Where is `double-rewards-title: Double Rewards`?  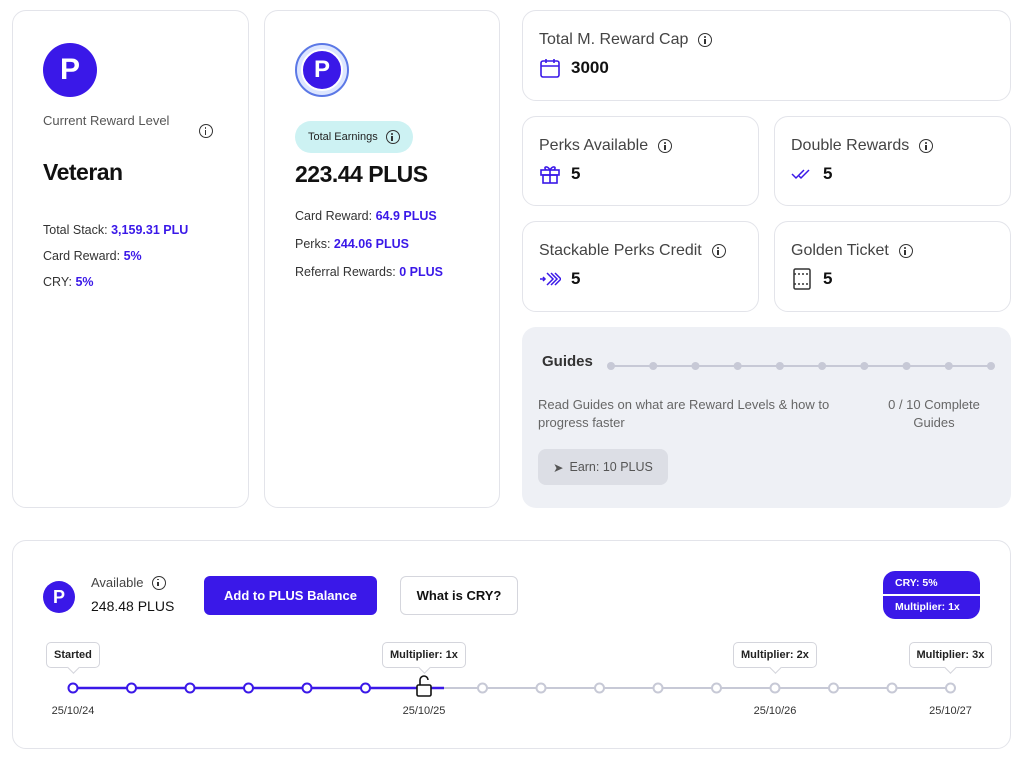 double-rewards-title: Double Rewards is located at coordinates (850, 145).